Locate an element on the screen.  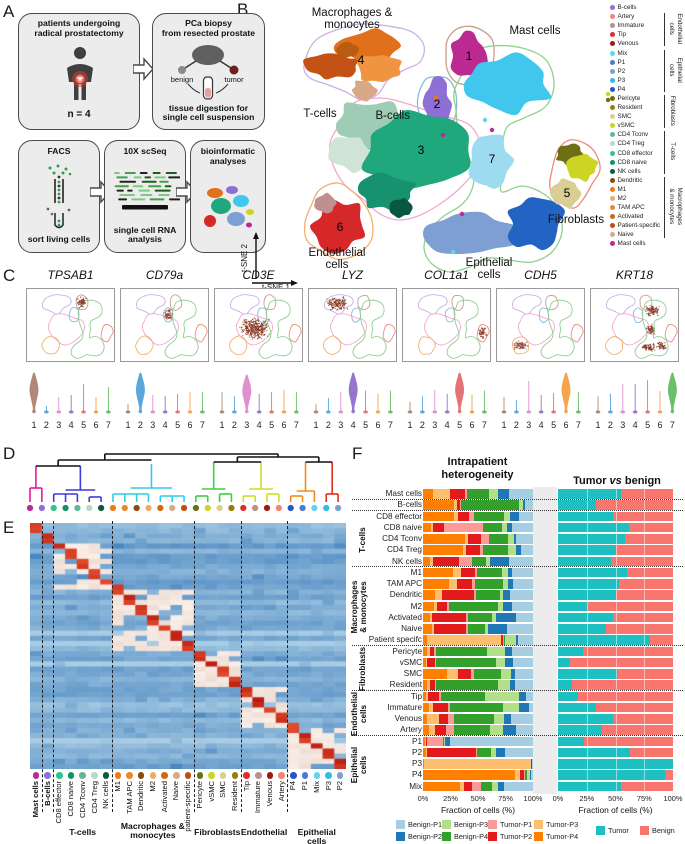
bar-row-label: Mast cells is located at coordinates (403, 493).